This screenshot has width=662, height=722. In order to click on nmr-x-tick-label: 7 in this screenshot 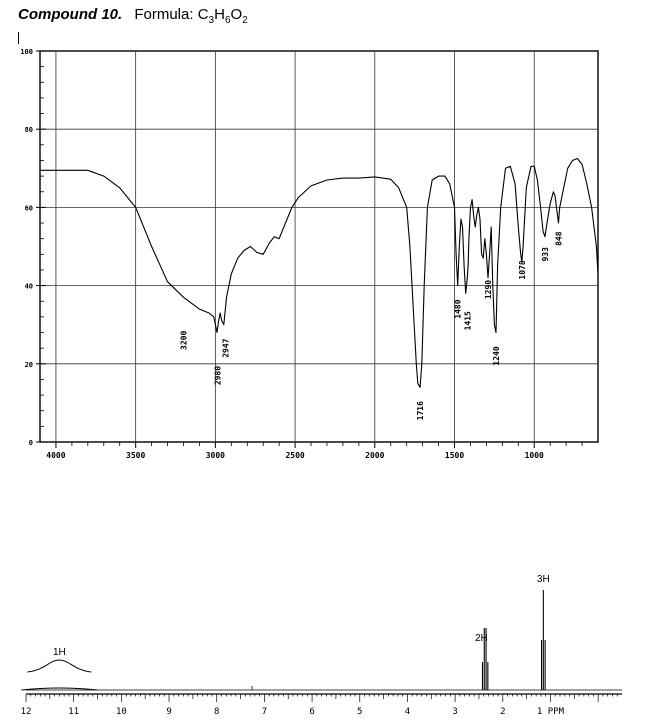, I will do `click(264, 712)`.